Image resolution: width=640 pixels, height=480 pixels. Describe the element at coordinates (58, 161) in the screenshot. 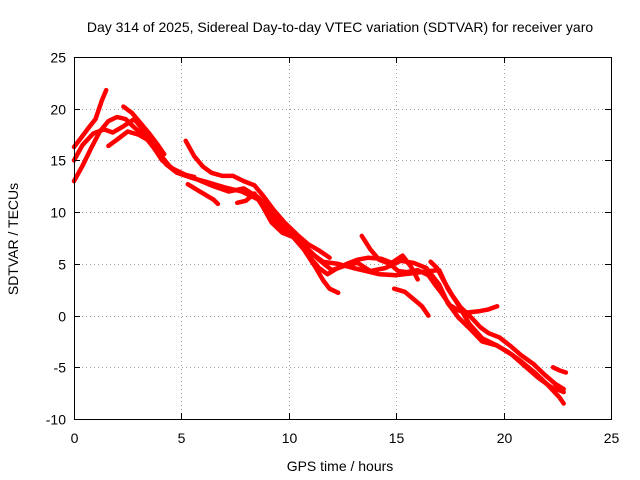

I see `y-tick-label: 15` at that location.